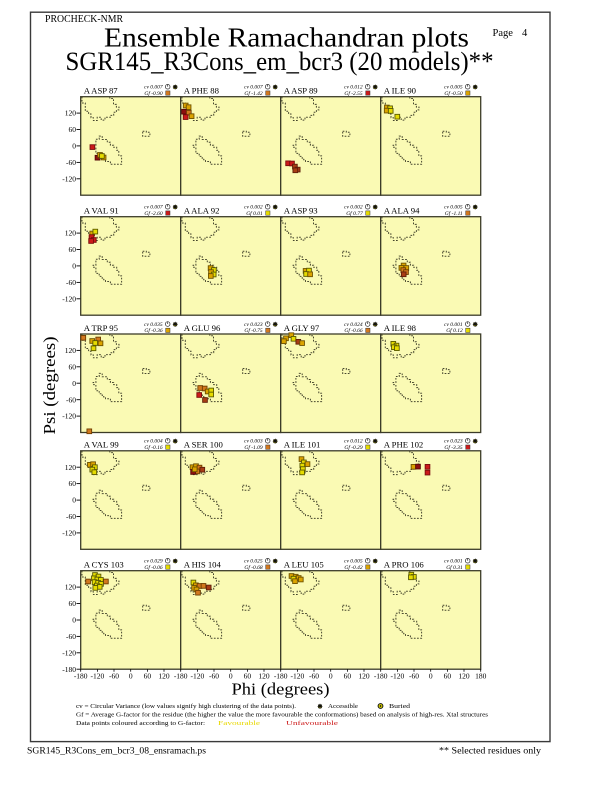  What do you see at coordinates (481, 676) in the screenshot?
I see `svg-text: 180` at bounding box center [481, 676].